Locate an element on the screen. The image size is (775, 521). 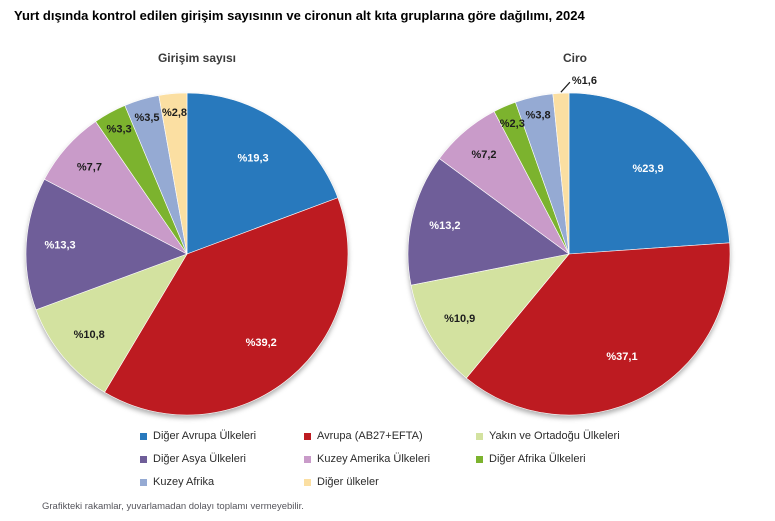
legend-label: Yakın ve Ortadoğu Ülkeleri is located at coordinates (554, 436).